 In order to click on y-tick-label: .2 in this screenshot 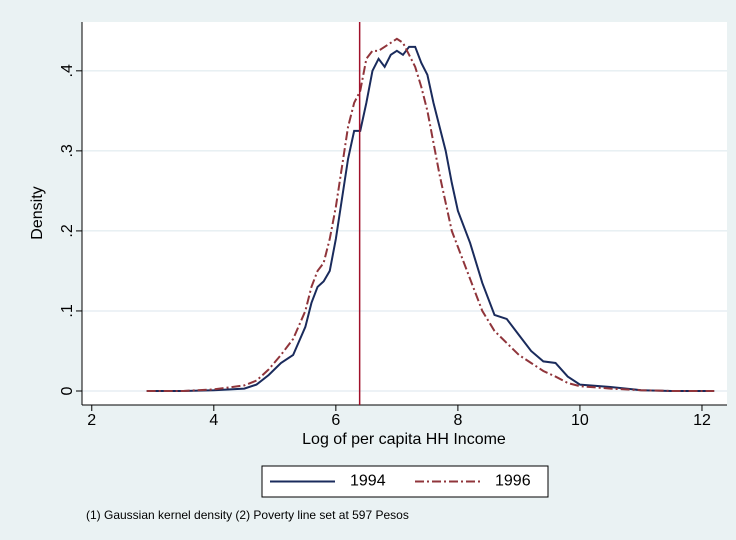, I will do `click(67, 230)`.